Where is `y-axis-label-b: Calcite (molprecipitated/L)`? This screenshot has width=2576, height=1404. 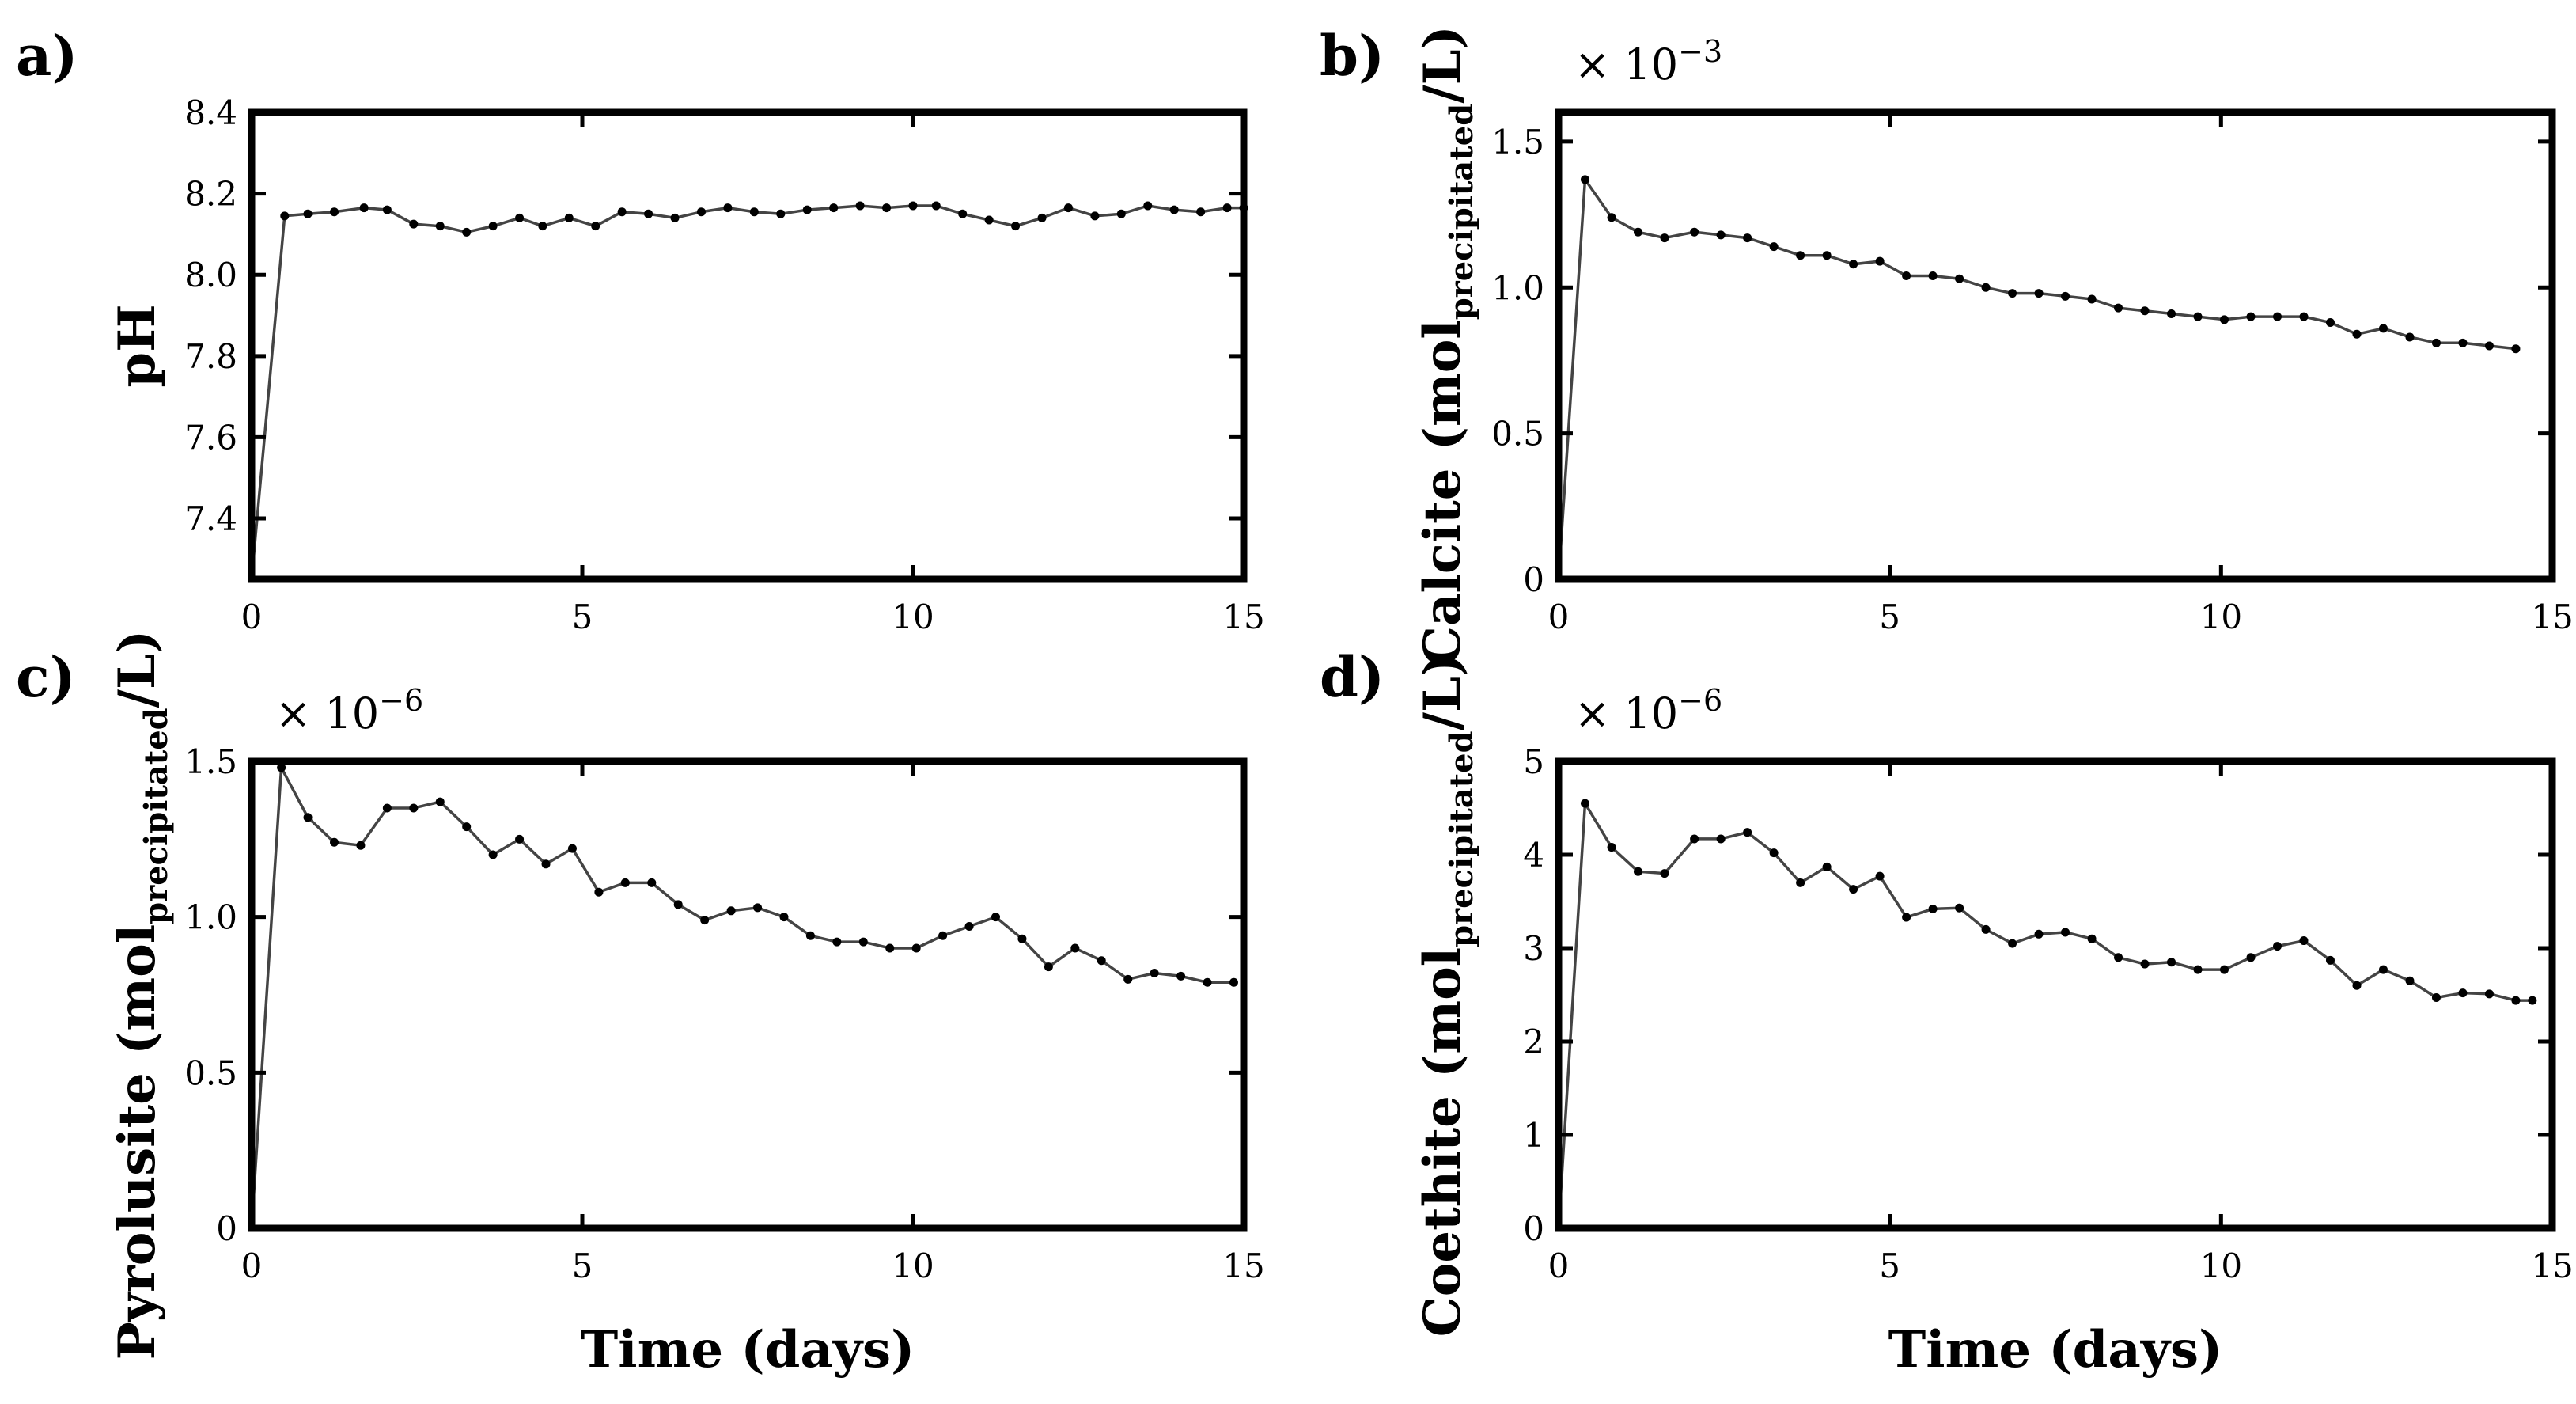
y-axis-label-b: Calcite (molprecipitated/L) is located at coordinates (1446, 345).